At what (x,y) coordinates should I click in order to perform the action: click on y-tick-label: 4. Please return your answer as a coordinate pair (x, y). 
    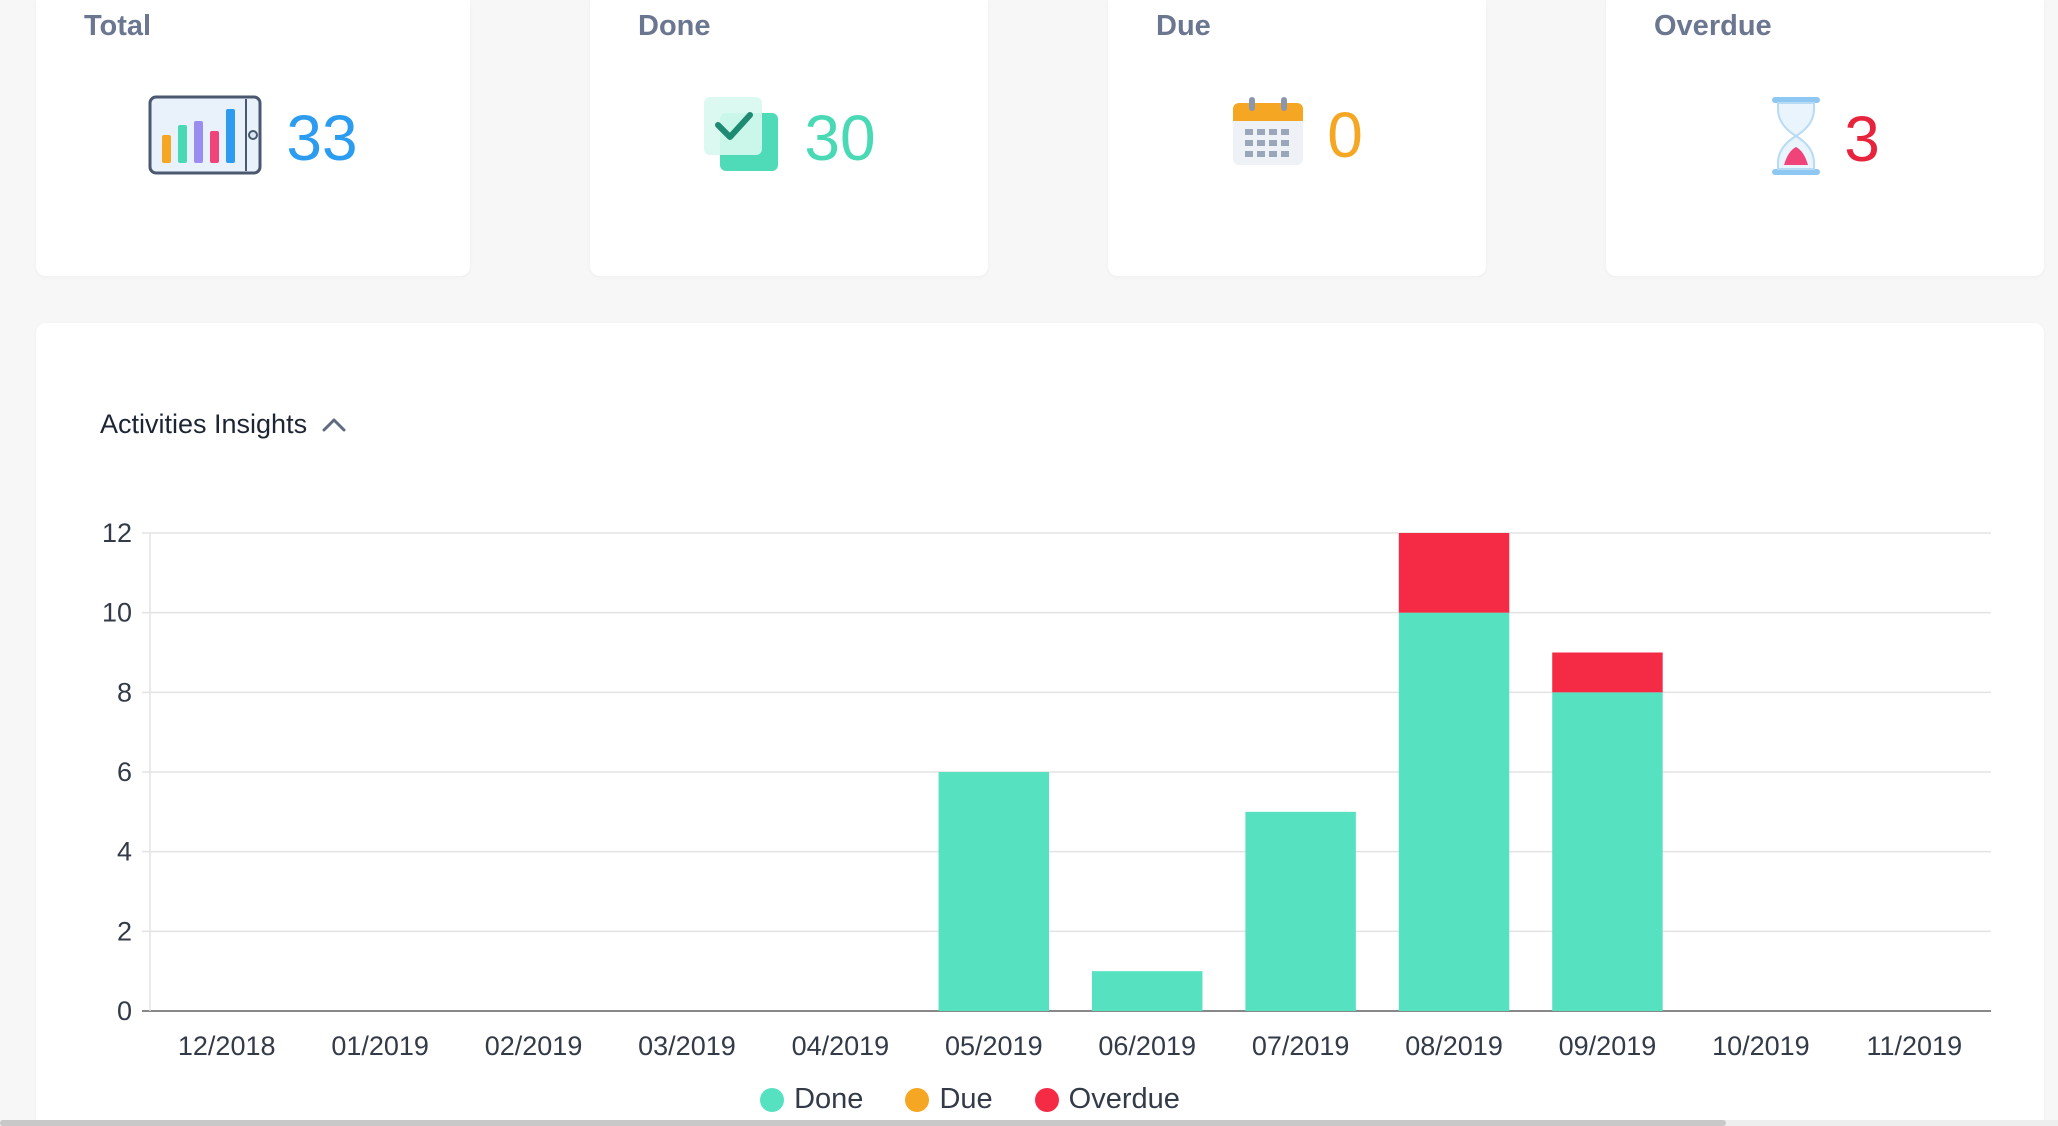
    Looking at the image, I should click on (124, 852).